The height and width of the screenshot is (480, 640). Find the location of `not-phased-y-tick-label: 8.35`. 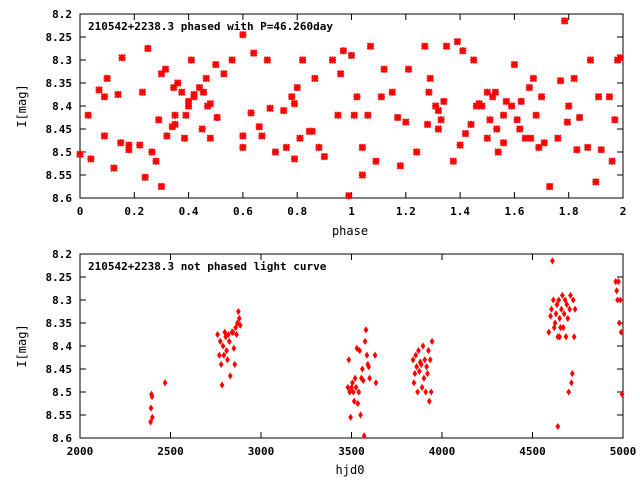

not-phased-y-tick-label: 8.35 is located at coordinates (59, 323).